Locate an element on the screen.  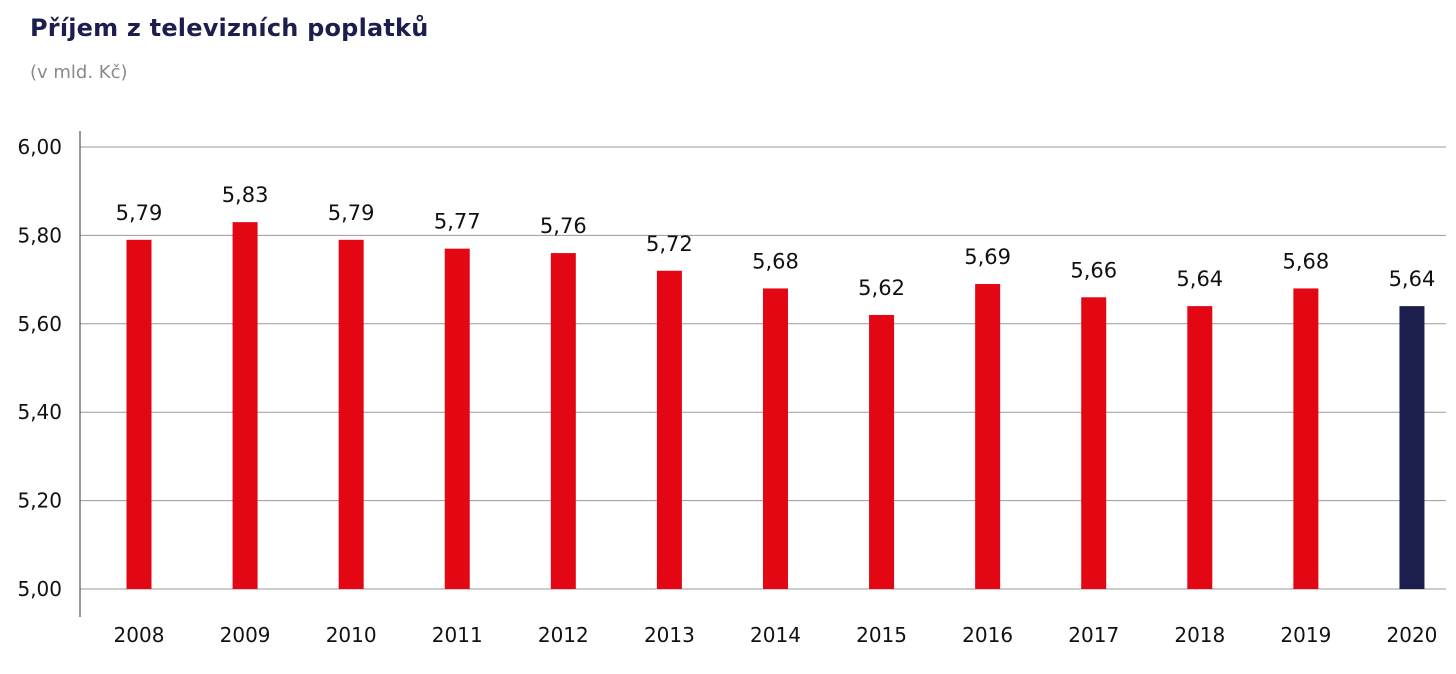
x-tick-label: 2015 is located at coordinates (881, 635).